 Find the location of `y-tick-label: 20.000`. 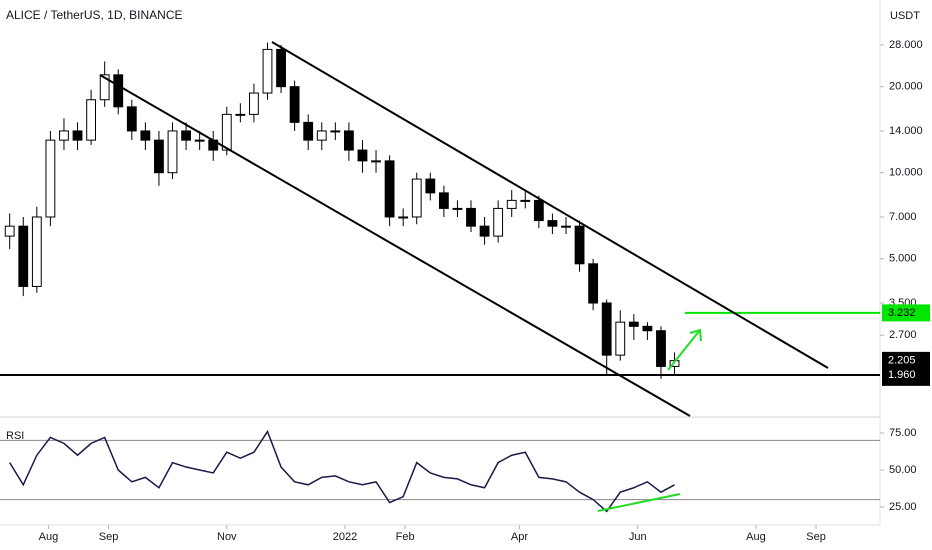

y-tick-label: 20.000 is located at coordinates (906, 87).